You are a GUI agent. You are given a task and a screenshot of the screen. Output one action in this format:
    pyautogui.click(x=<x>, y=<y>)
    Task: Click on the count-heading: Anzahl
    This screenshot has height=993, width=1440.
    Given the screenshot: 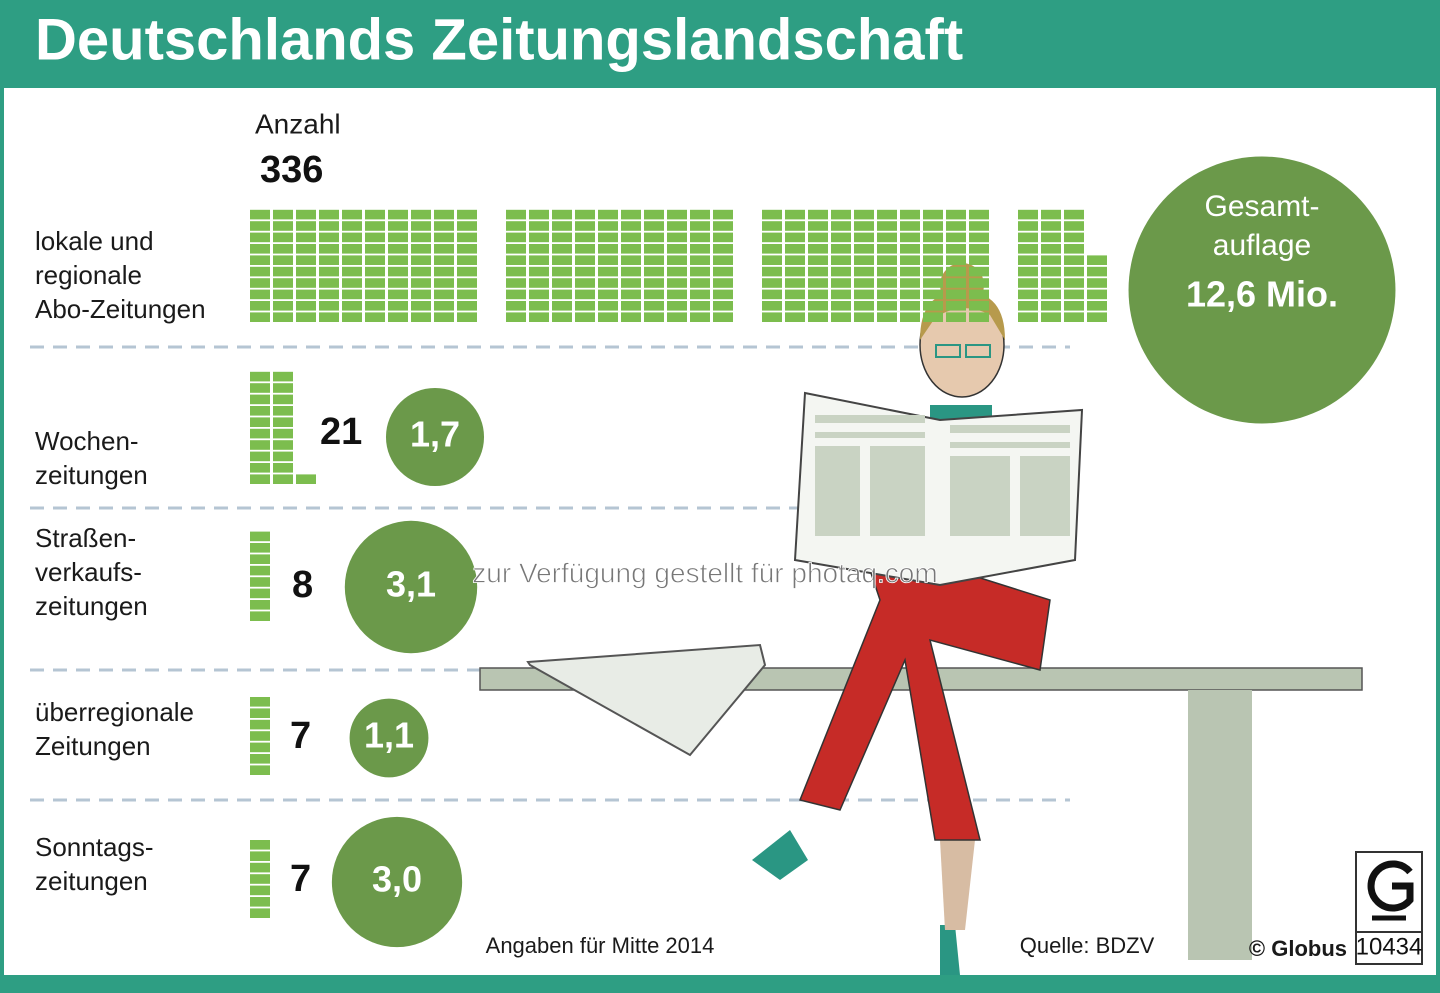 What is the action you would take?
    pyautogui.click(x=298, y=123)
    